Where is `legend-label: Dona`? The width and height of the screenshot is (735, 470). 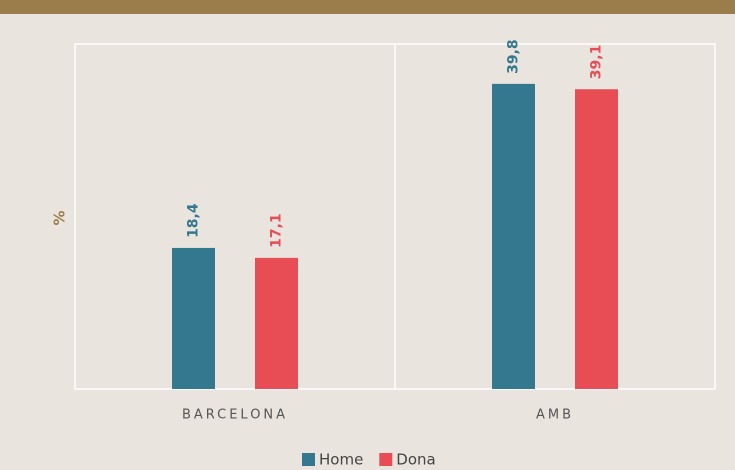 legend-label: Dona is located at coordinates (415, 460).